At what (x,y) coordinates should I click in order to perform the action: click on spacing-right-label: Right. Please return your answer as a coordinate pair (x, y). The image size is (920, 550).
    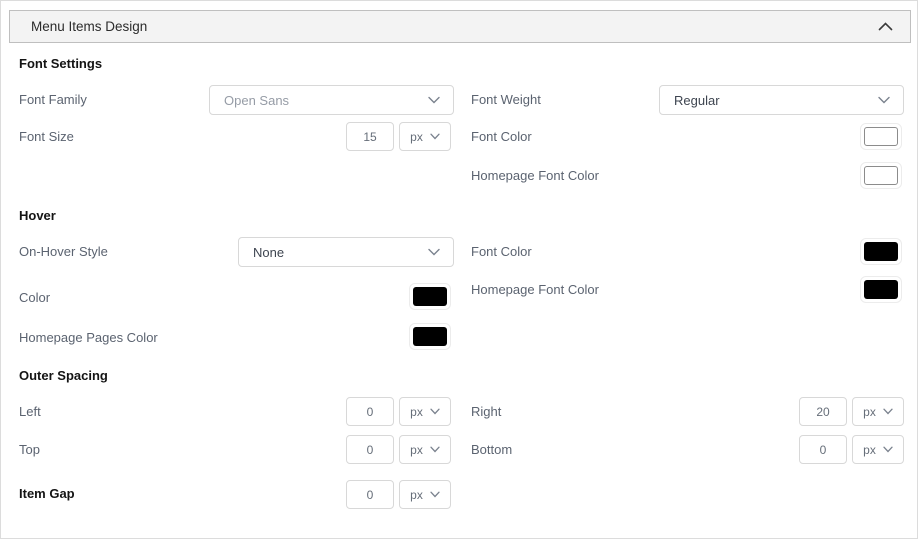
    Looking at the image, I should click on (486, 411).